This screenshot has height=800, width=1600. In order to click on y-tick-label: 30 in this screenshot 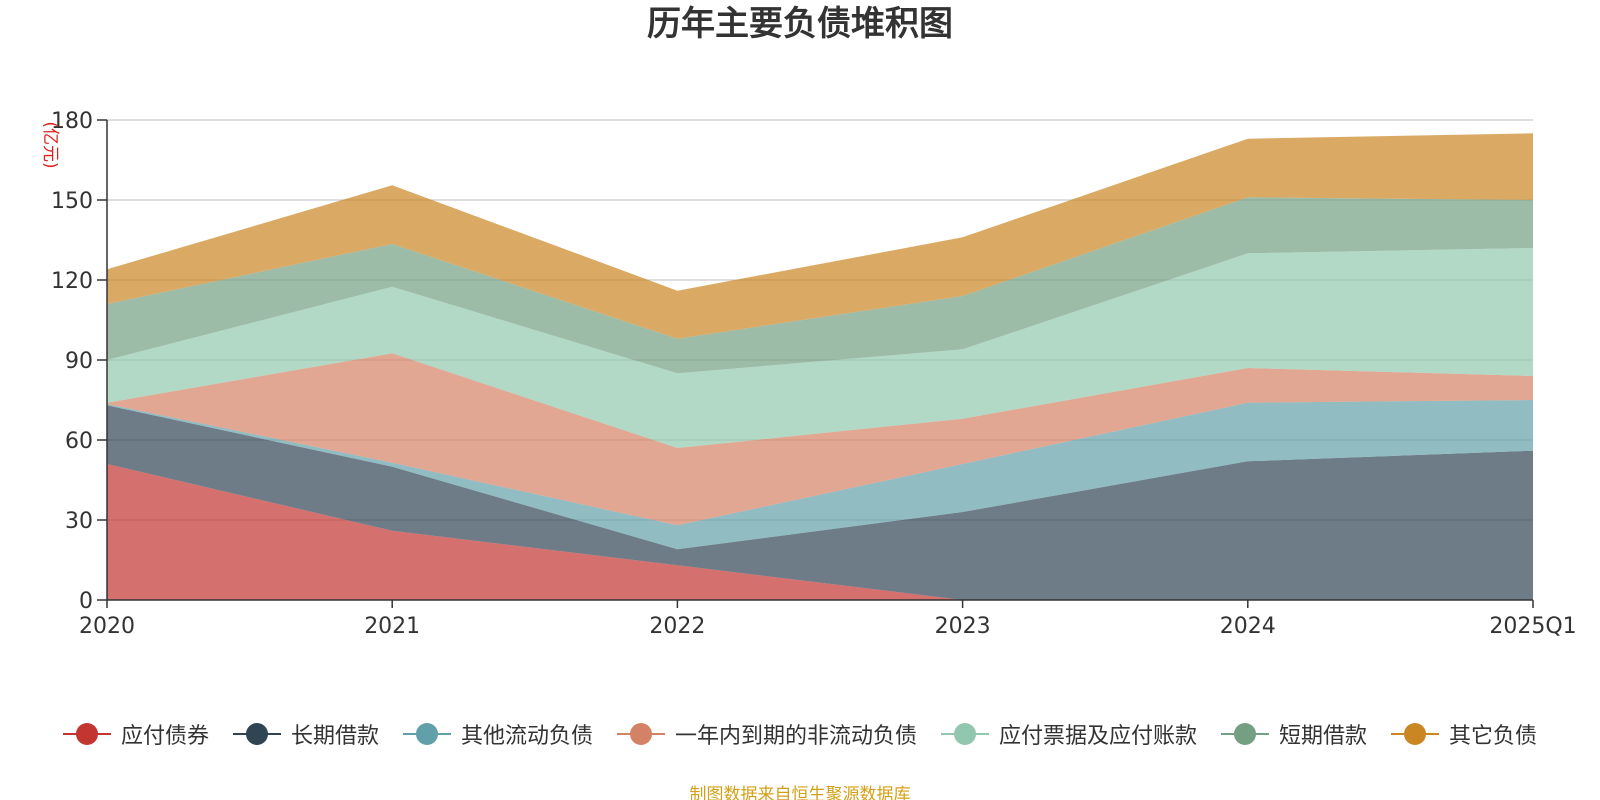, I will do `click(79, 521)`.